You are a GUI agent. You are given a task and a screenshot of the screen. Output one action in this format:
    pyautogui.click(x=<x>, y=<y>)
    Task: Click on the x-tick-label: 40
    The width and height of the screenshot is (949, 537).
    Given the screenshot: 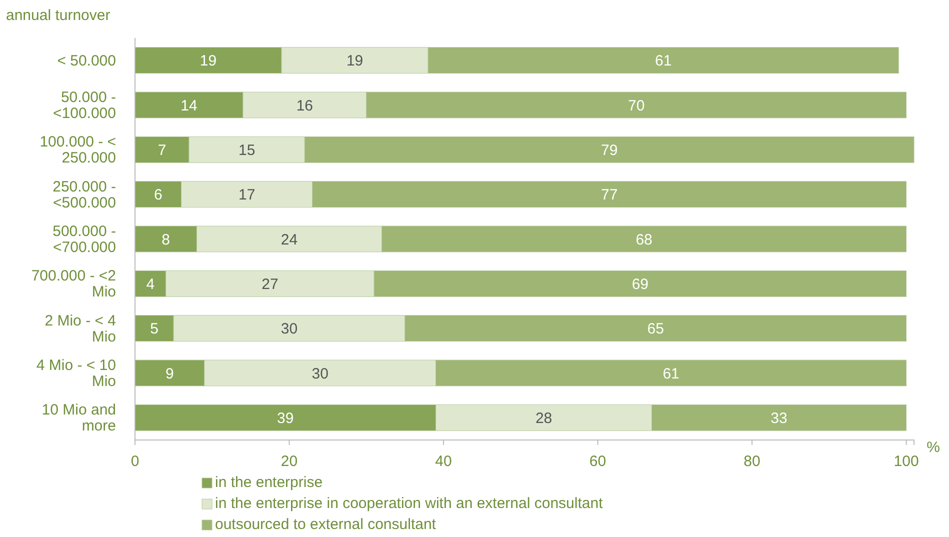 What is the action you would take?
    pyautogui.click(x=443, y=461)
    